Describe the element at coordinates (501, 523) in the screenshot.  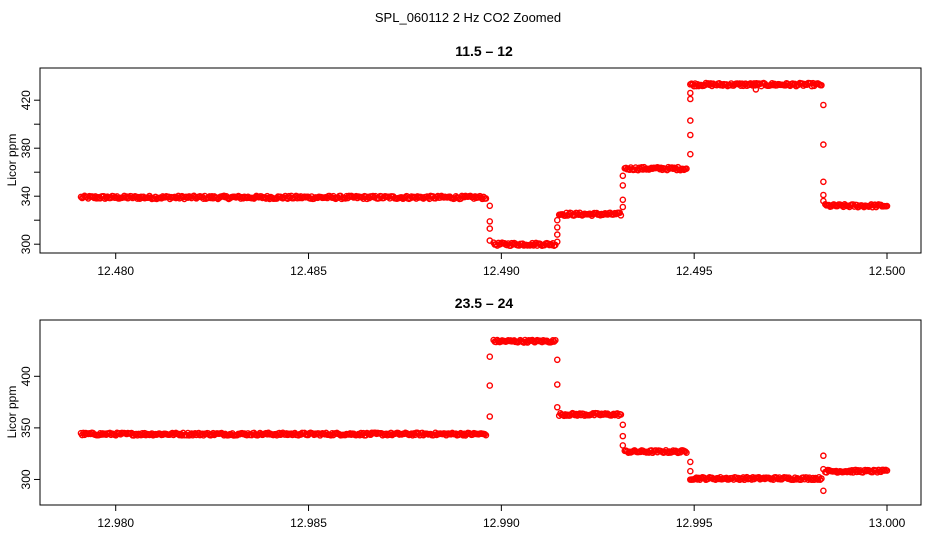
I see `x-tick-label: 12.990` at that location.